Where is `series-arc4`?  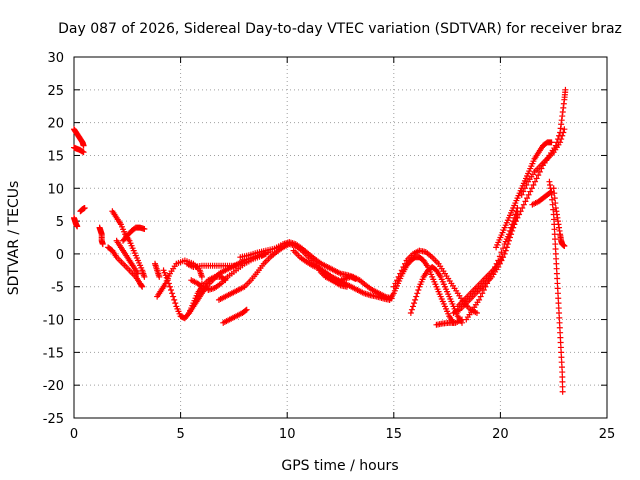
series-arc4 is located at coordinates (82, 209).